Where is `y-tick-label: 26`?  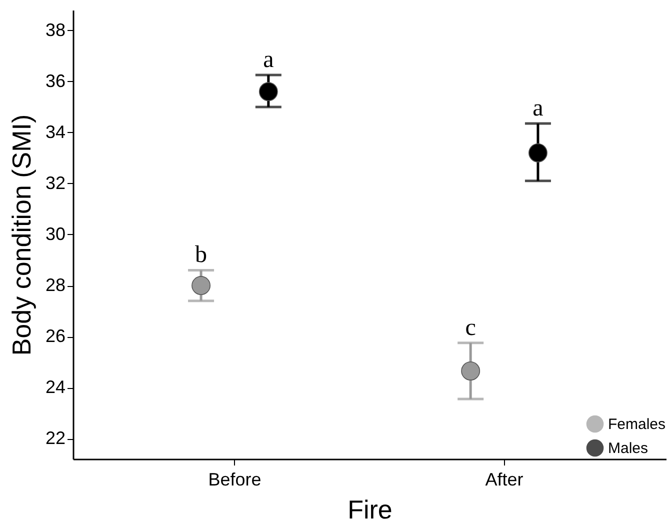
y-tick-label: 26 is located at coordinates (55, 336).